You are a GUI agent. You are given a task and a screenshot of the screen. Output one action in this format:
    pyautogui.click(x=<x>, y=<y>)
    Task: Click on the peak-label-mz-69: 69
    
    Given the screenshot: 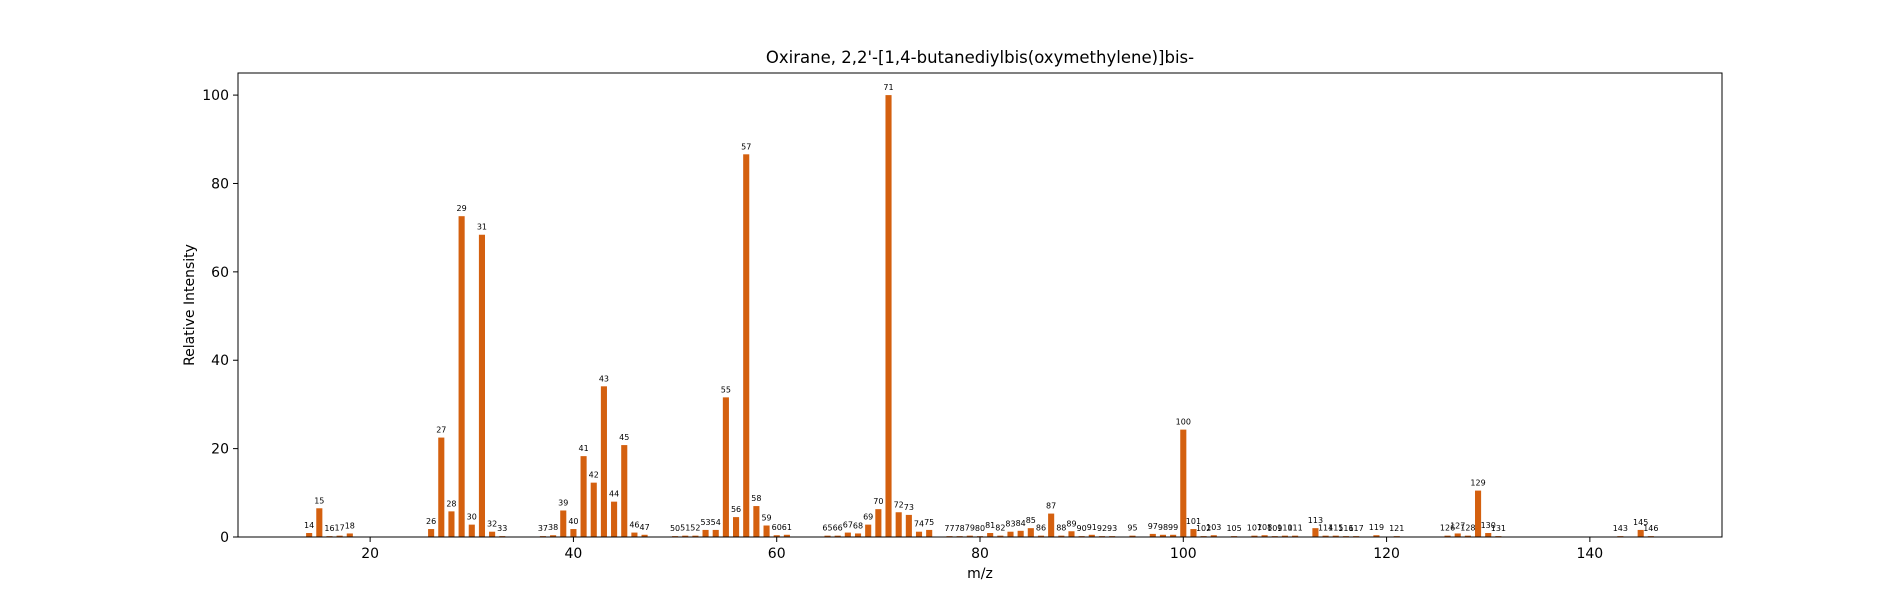 What is the action you would take?
    pyautogui.click(x=868, y=517)
    